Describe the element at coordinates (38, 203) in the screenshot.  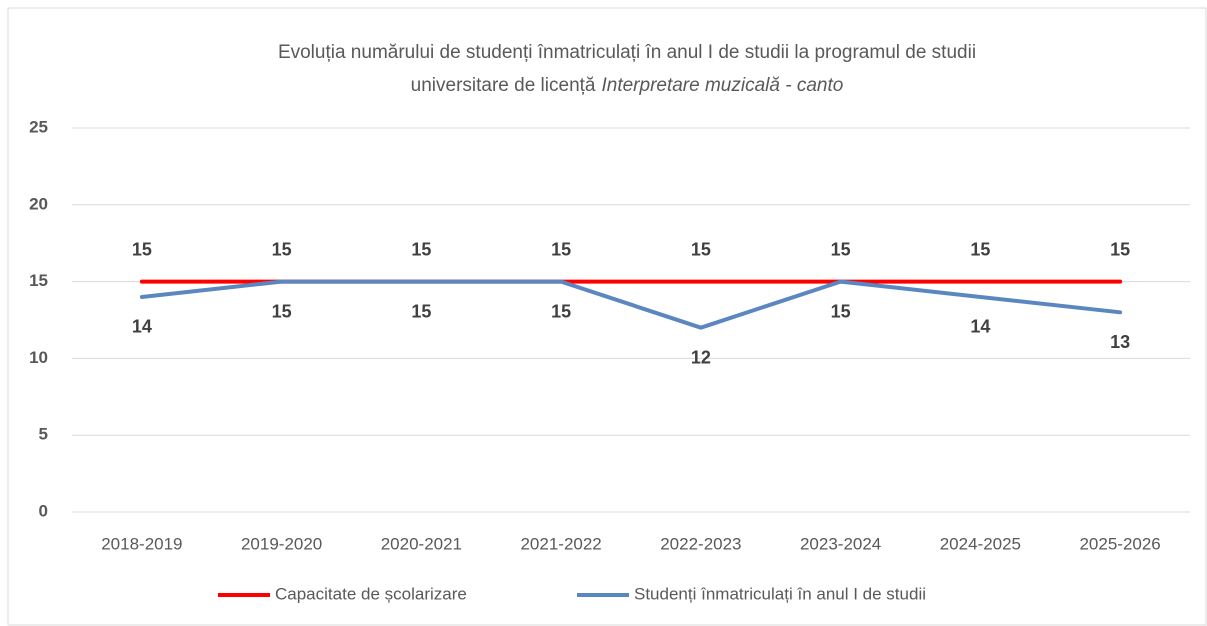
I see `y-tick-label: 20` at that location.